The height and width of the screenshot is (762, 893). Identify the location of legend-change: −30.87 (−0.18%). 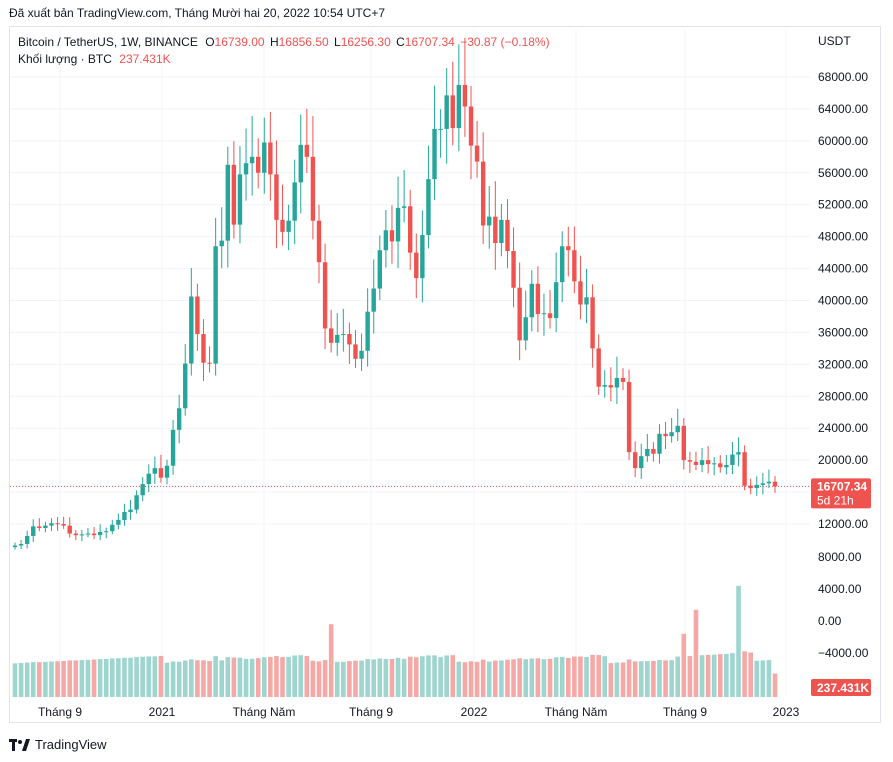
(505, 42).